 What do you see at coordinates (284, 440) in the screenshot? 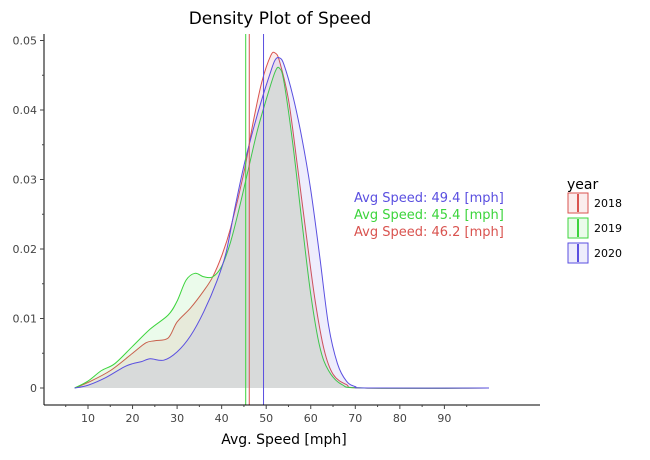
I see `x-axis-label: Avg. Speed [mph]` at bounding box center [284, 440].